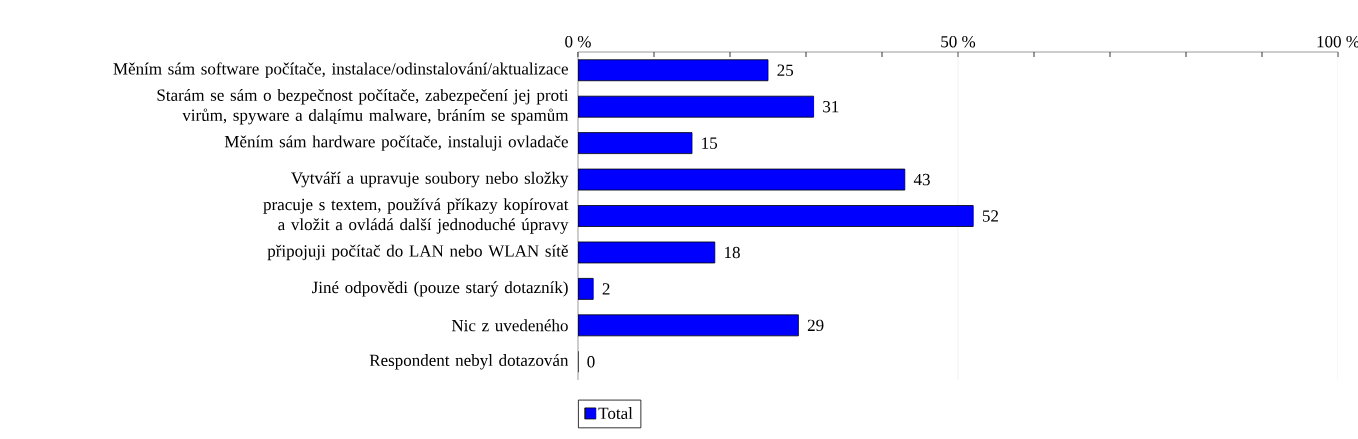 The height and width of the screenshot is (439, 1358). Describe the element at coordinates (430, 179) in the screenshot. I see `y-tick-label: Vytváří a upravuje soubory nebo složky` at that location.